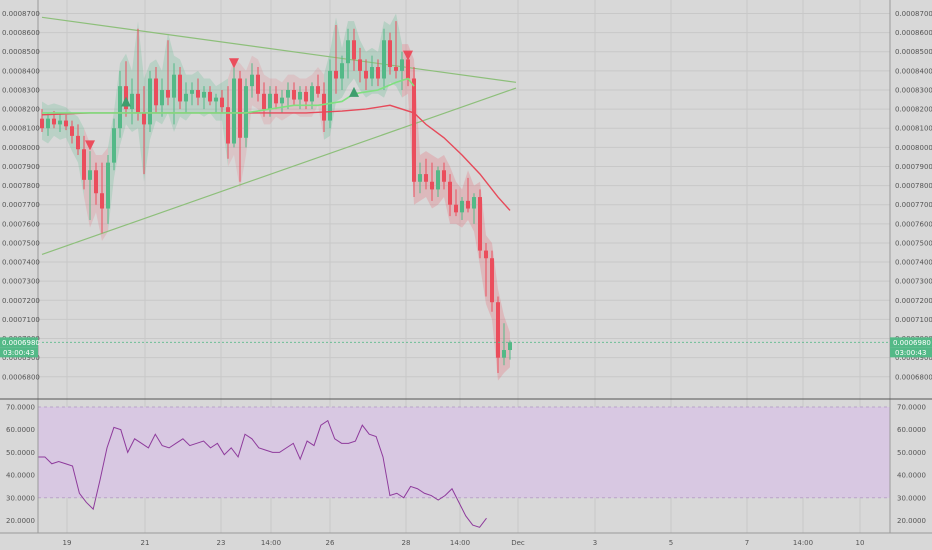 This screenshot has width=932, height=550. I want to click on rsi-tick-label: 60.0000, so click(20, 430).